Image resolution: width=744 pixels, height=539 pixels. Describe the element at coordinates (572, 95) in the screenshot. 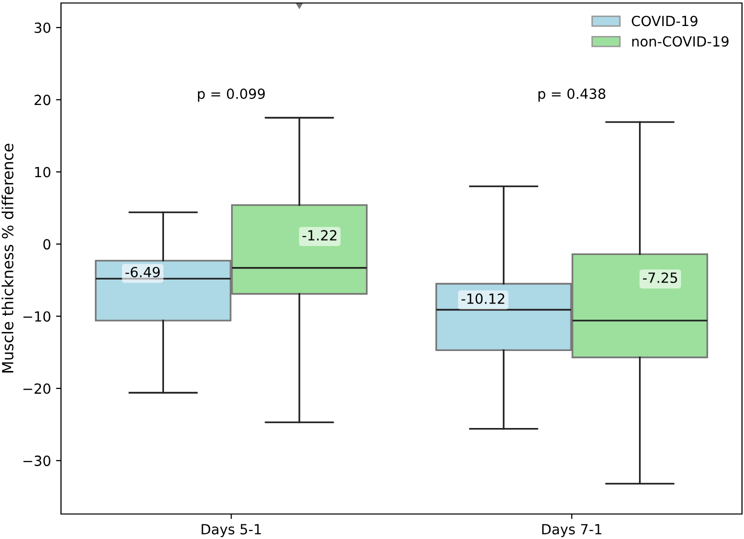

I see `annotation: p = 0.438` at that location.